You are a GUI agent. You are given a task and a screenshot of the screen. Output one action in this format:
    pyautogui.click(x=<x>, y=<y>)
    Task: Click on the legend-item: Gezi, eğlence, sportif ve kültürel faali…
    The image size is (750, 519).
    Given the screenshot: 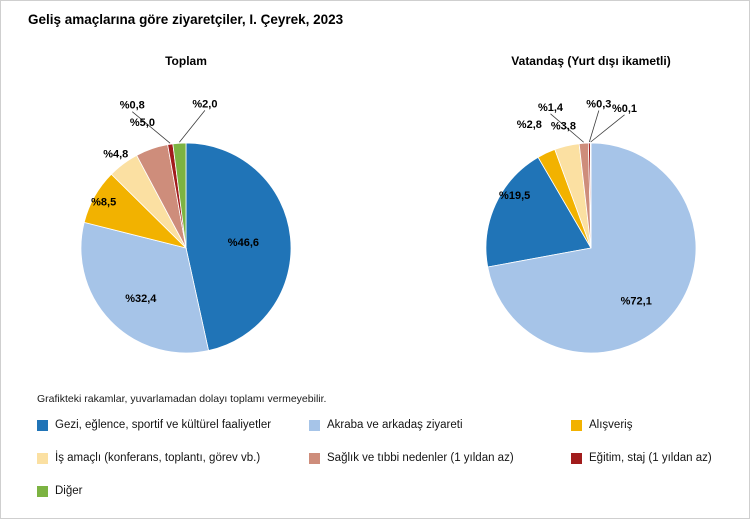 What is the action you would take?
    pyautogui.click(x=173, y=425)
    